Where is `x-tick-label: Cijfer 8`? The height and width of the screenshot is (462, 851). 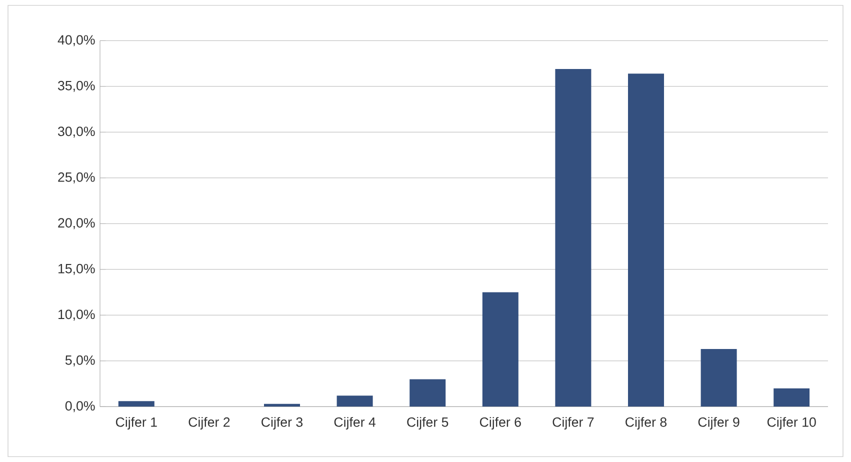 x-tick-label: Cijfer 8 is located at coordinates (646, 423).